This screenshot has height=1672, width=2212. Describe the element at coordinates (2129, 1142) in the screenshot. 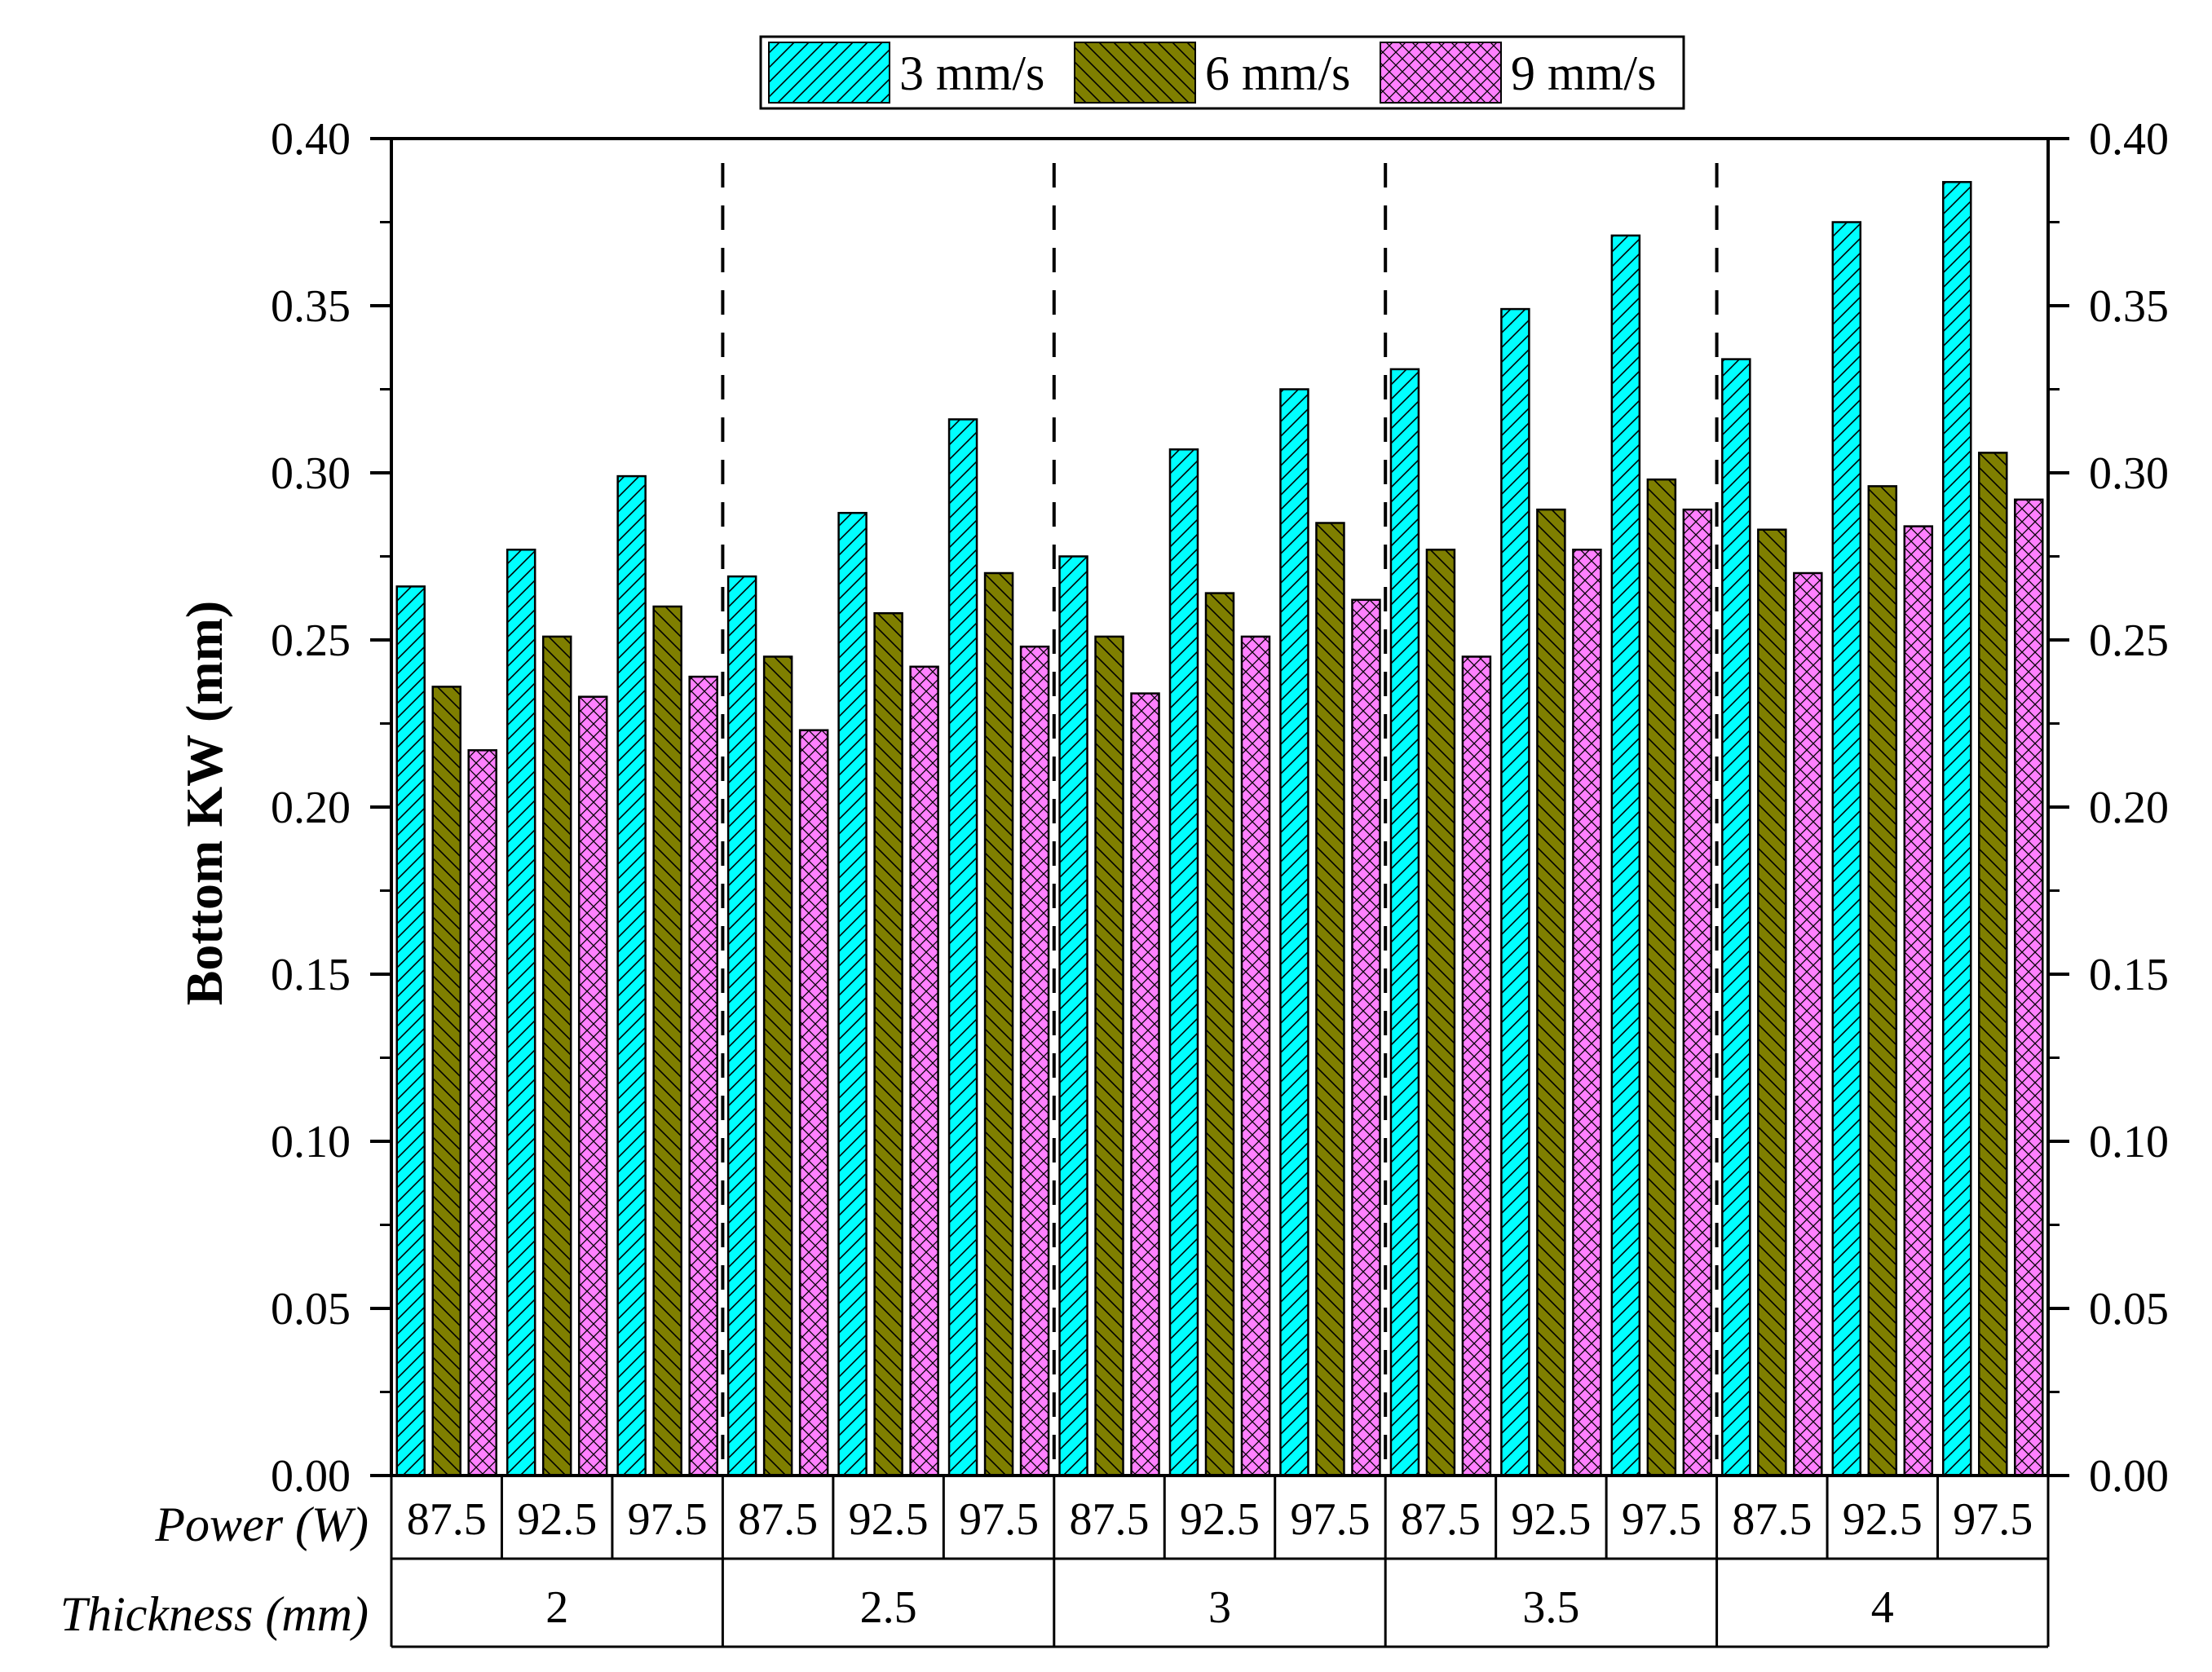

I see `y-tick-label-right: 0.10` at that location.